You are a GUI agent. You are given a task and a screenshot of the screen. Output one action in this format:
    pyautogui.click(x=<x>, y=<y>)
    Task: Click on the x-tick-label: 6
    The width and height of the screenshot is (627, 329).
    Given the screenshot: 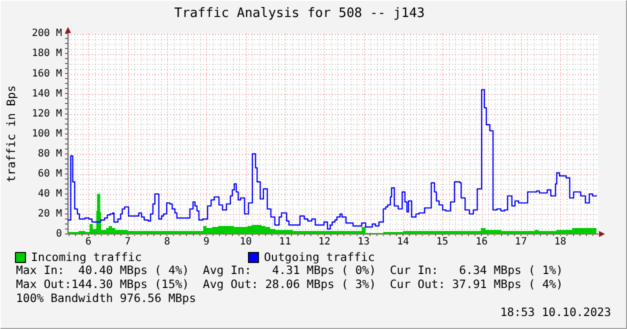 What is the action you would take?
    pyautogui.click(x=88, y=242)
    